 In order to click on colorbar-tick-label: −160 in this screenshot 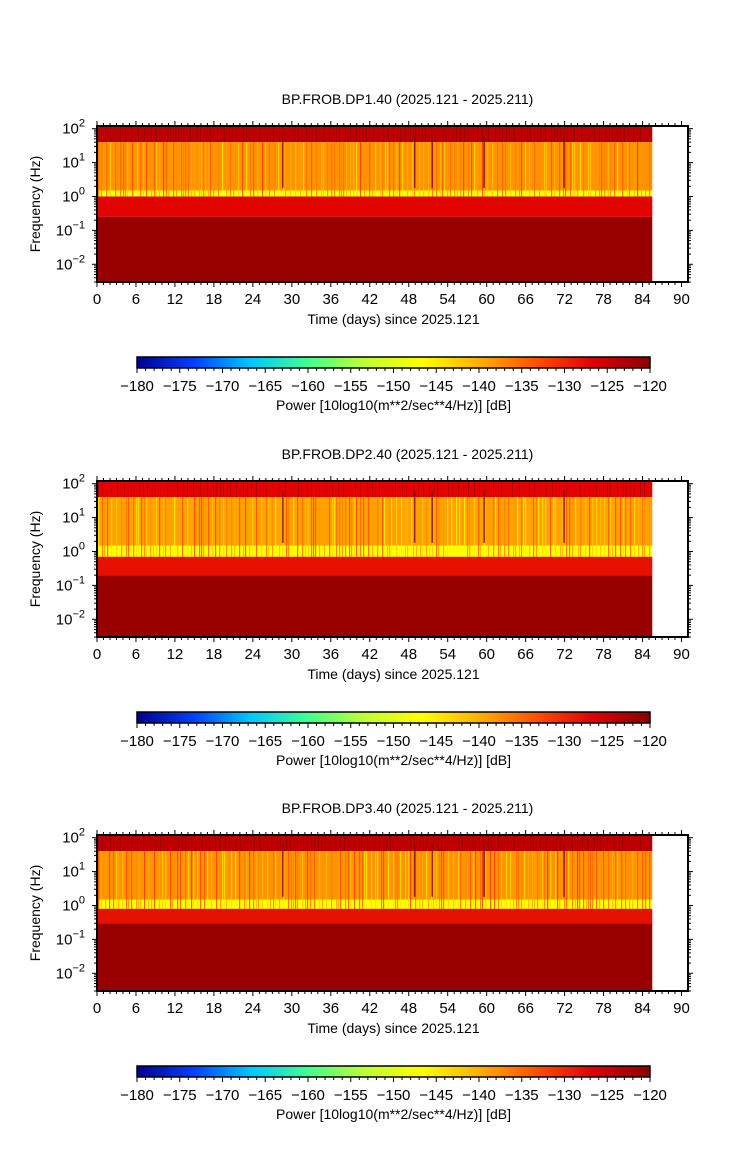, I will do `click(308, 1095)`.